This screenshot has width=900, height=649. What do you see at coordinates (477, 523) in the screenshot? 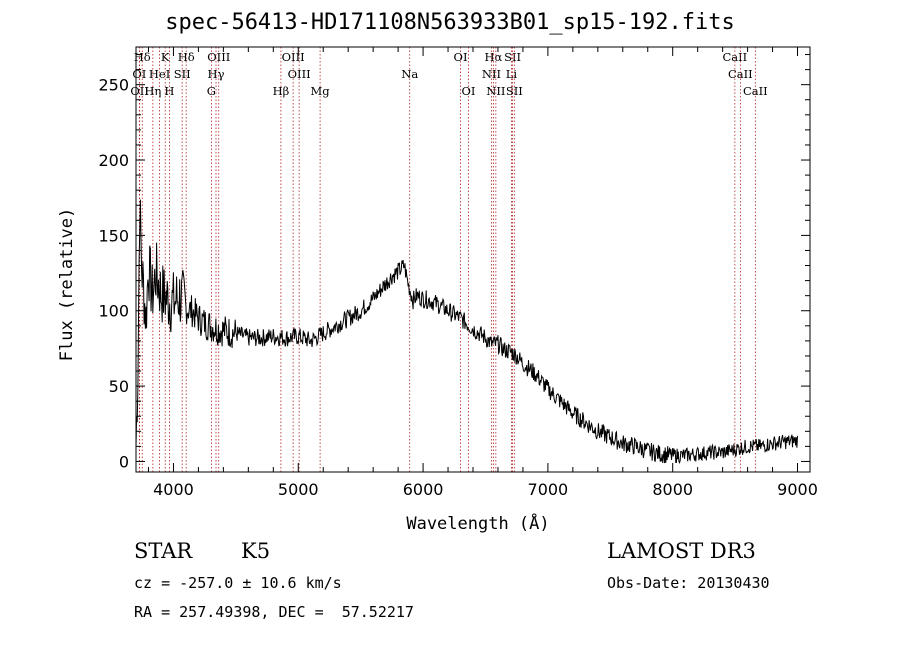
I see `x-axis-label: Wavelength (Å)` at bounding box center [477, 523].